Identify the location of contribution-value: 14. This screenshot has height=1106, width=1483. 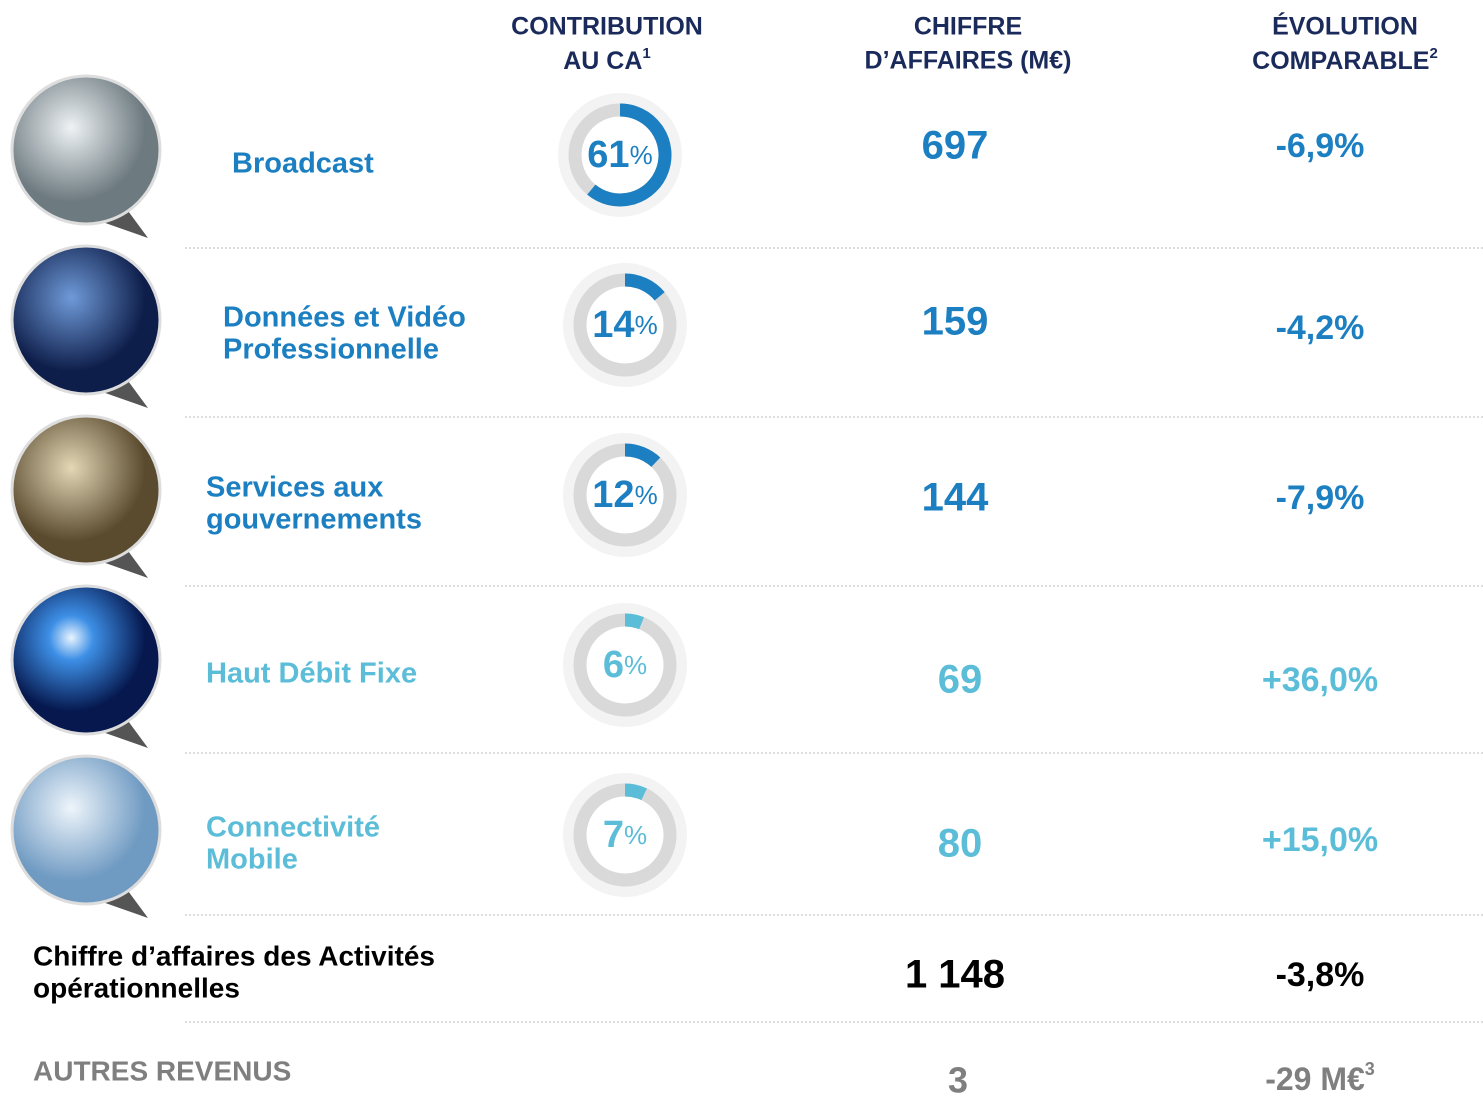
(613, 325).